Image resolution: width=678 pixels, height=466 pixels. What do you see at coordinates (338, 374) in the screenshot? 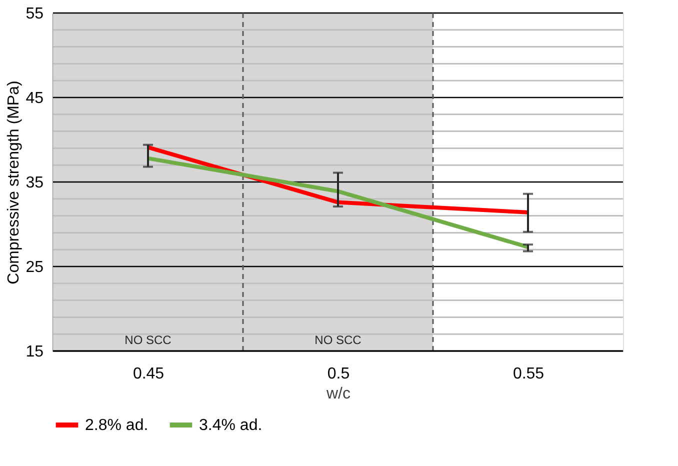
I see `x-tick-label: 0.5` at bounding box center [338, 374].